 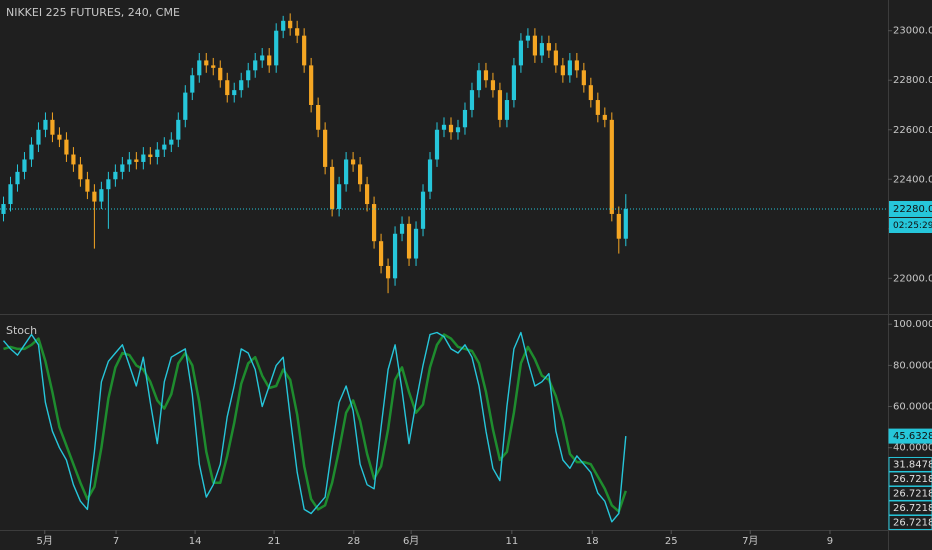 What do you see at coordinates (912, 31) in the screenshot?
I see `y-tick-label: 23000.0` at bounding box center [912, 31].